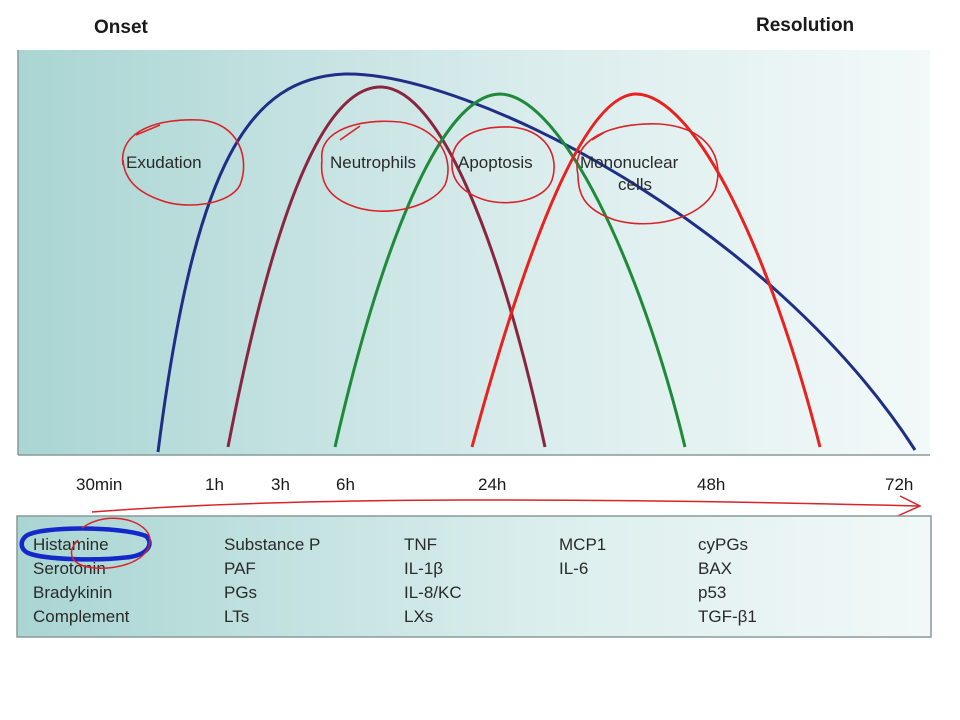 The height and width of the screenshot is (720, 960). I want to click on phase-label-cells: cells, so click(635, 184).